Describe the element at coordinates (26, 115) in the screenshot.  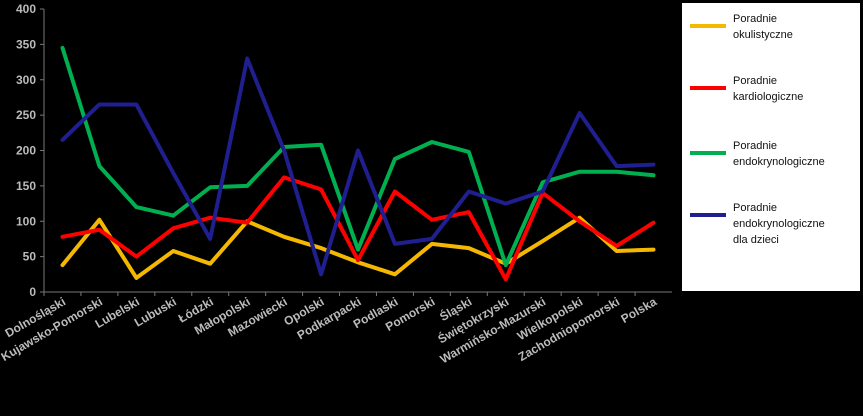
I see `y-tick-label: 250` at that location.